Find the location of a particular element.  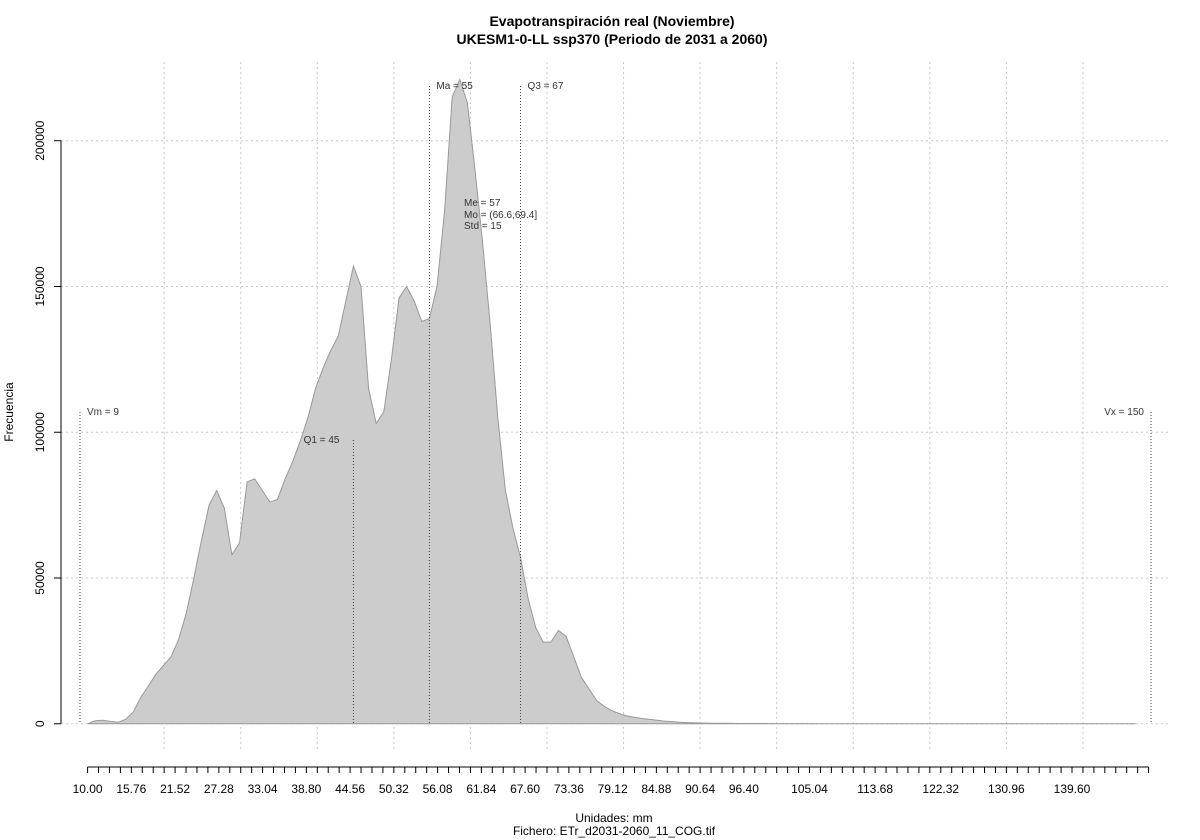

chart-title: Evapotranspiración real (Noviembre) is located at coordinates (611, 21).